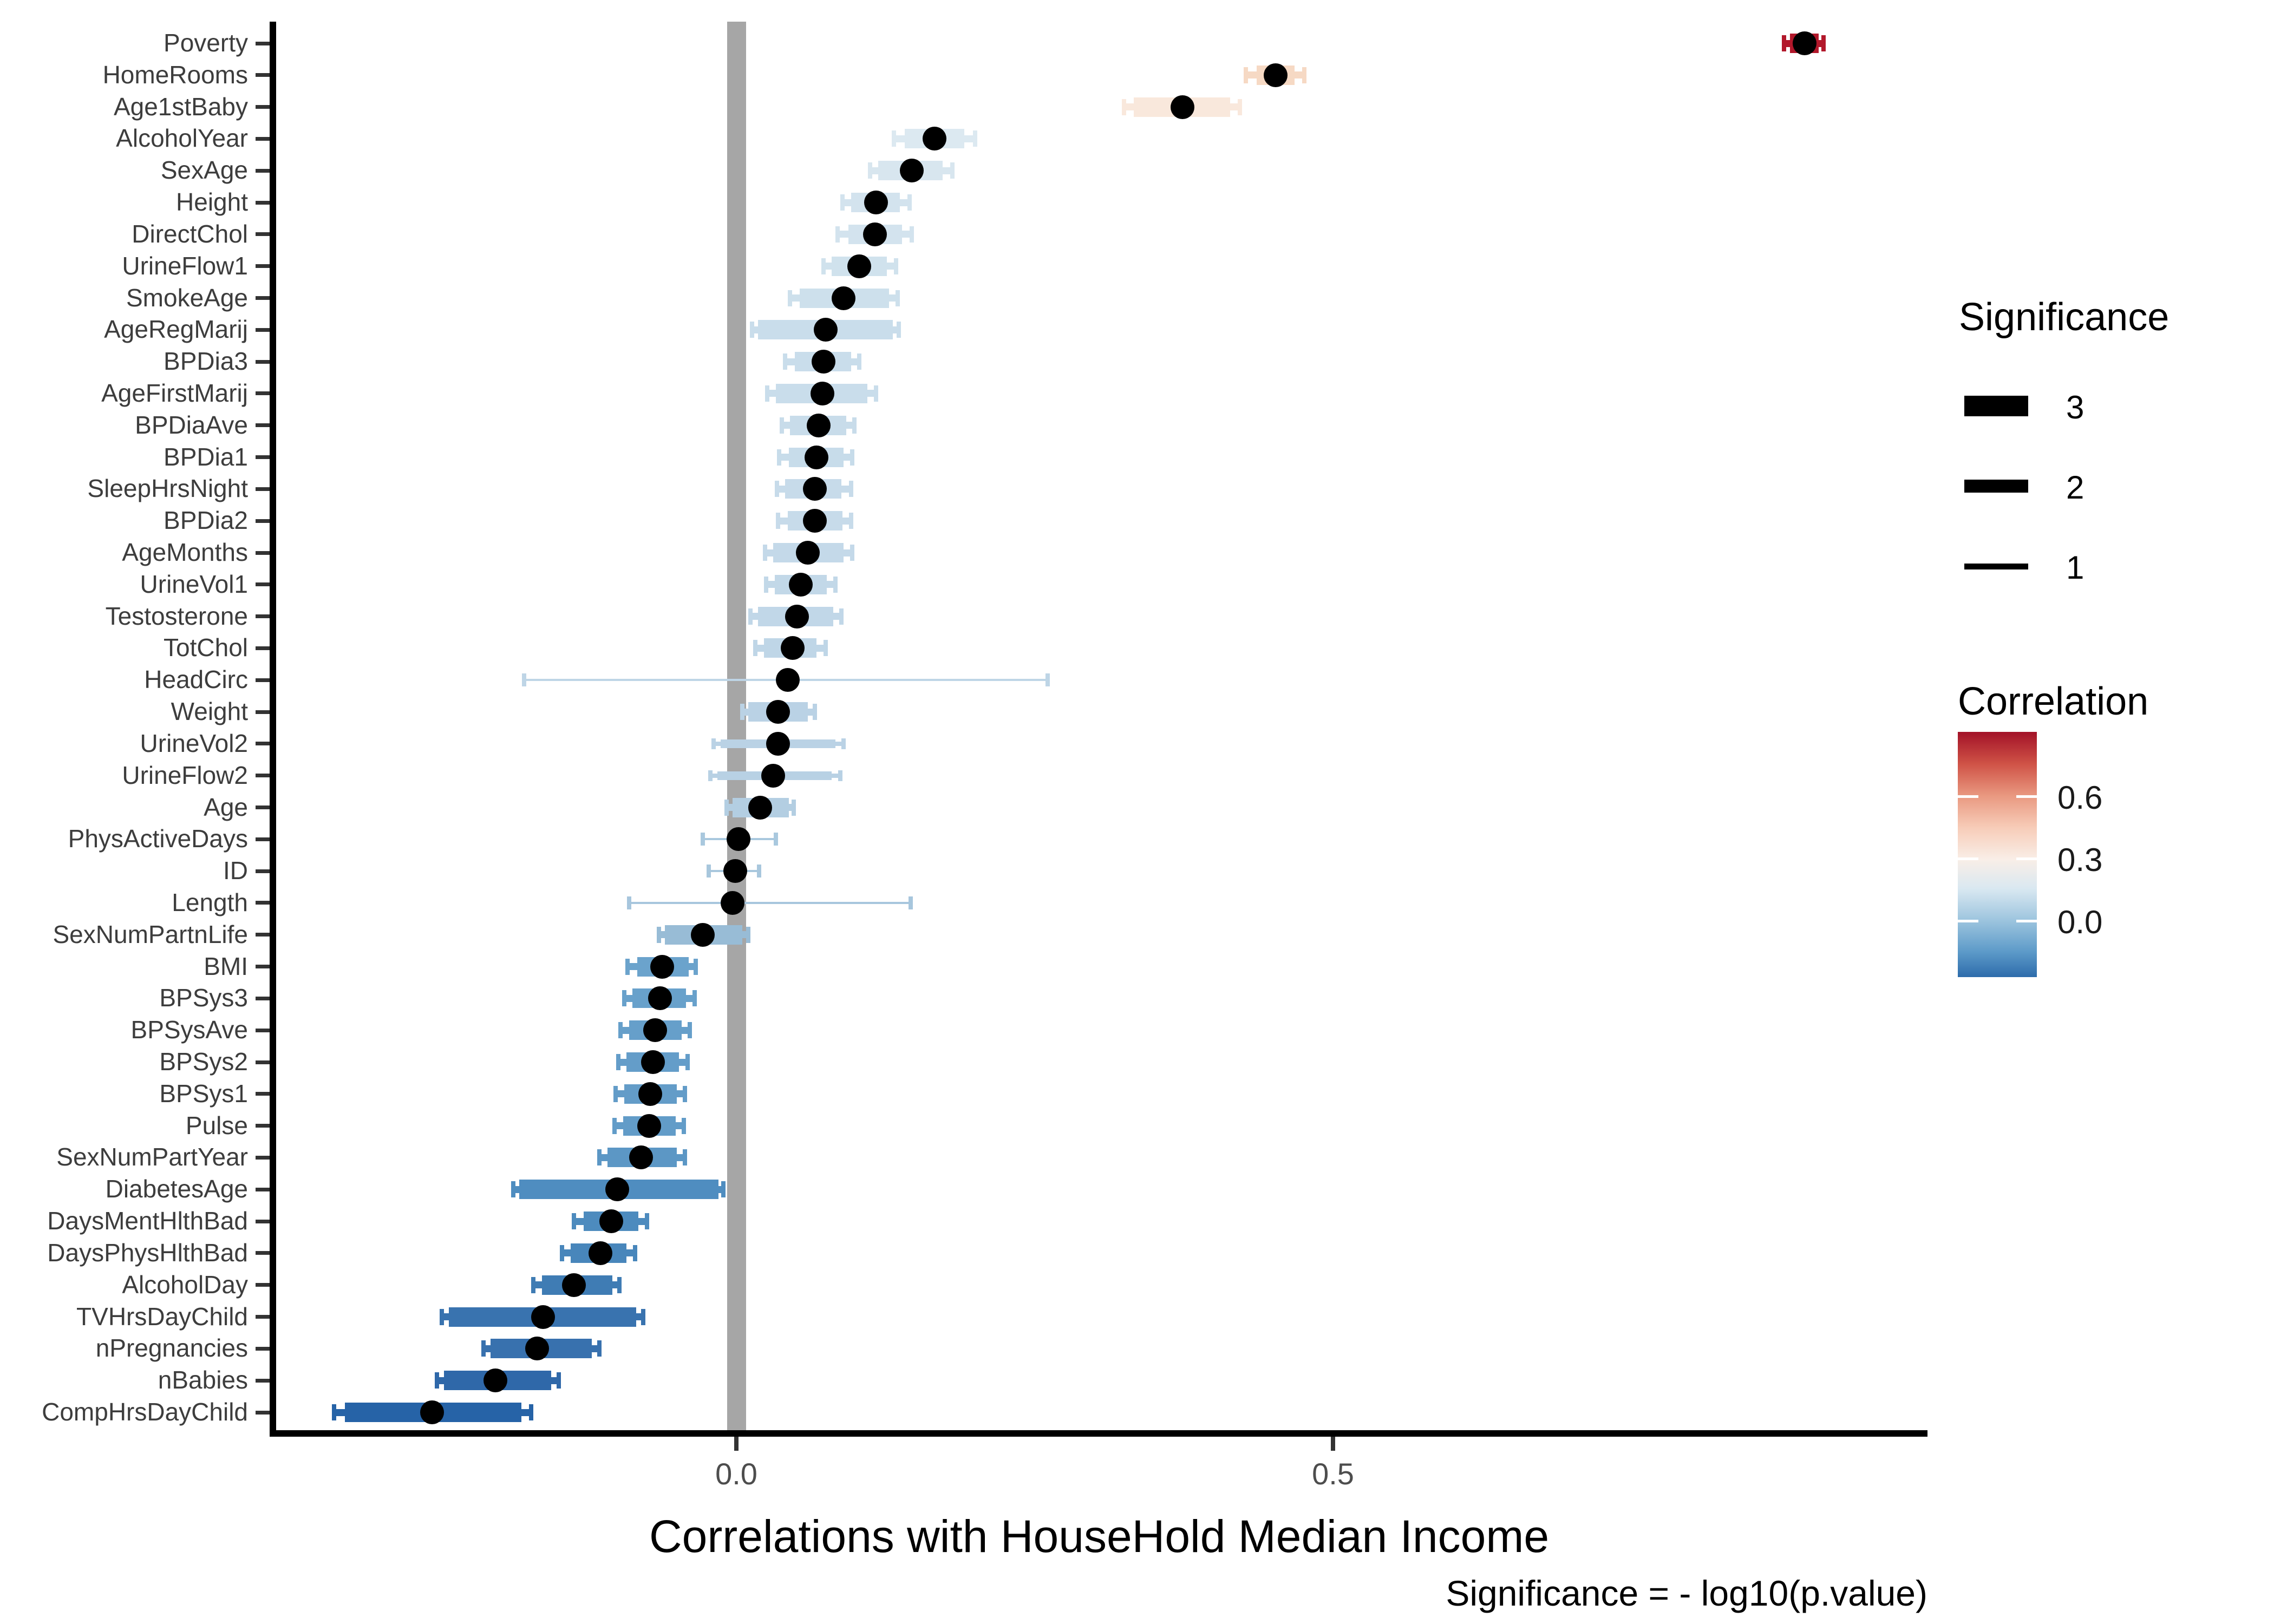 The image size is (2274, 1624). Describe the element at coordinates (185, 1284) in the screenshot. I see `y-axis-label: AlcoholDay` at that location.